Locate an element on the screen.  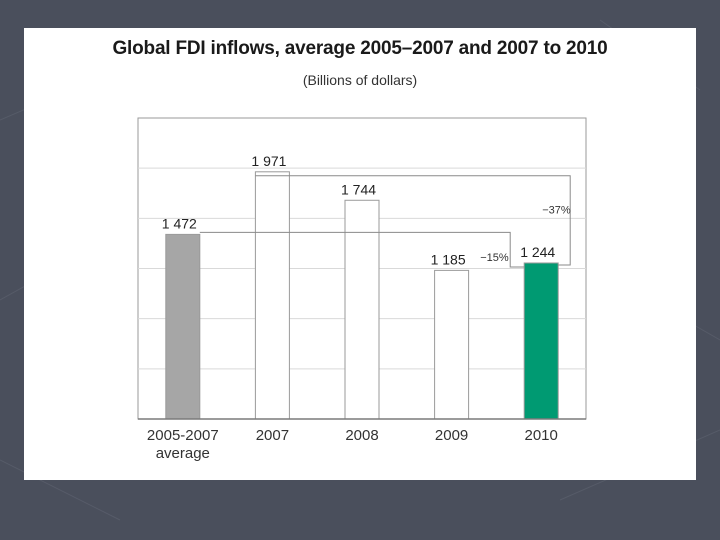
annotation-minus37: −37% is located at coordinates (556, 210).